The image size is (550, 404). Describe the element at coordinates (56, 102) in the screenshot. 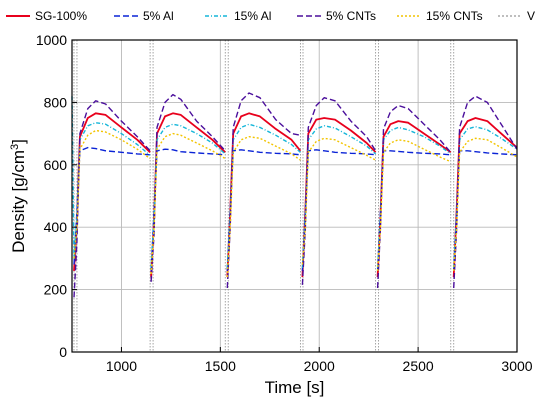

I see `y-tick-label-4: 800` at that location.